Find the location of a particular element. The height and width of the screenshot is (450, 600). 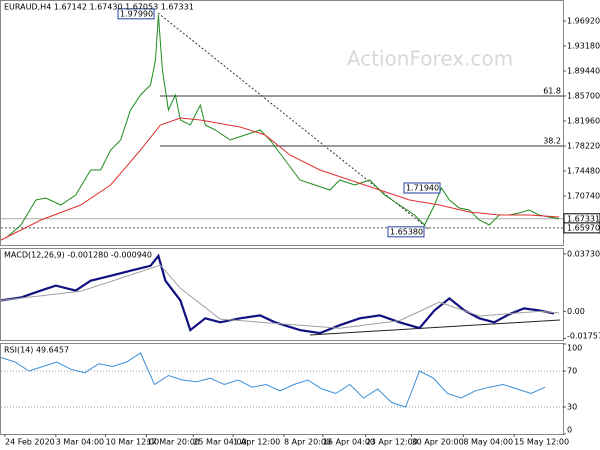

panel-title: RSI(14) 49.6457 is located at coordinates (36, 350).